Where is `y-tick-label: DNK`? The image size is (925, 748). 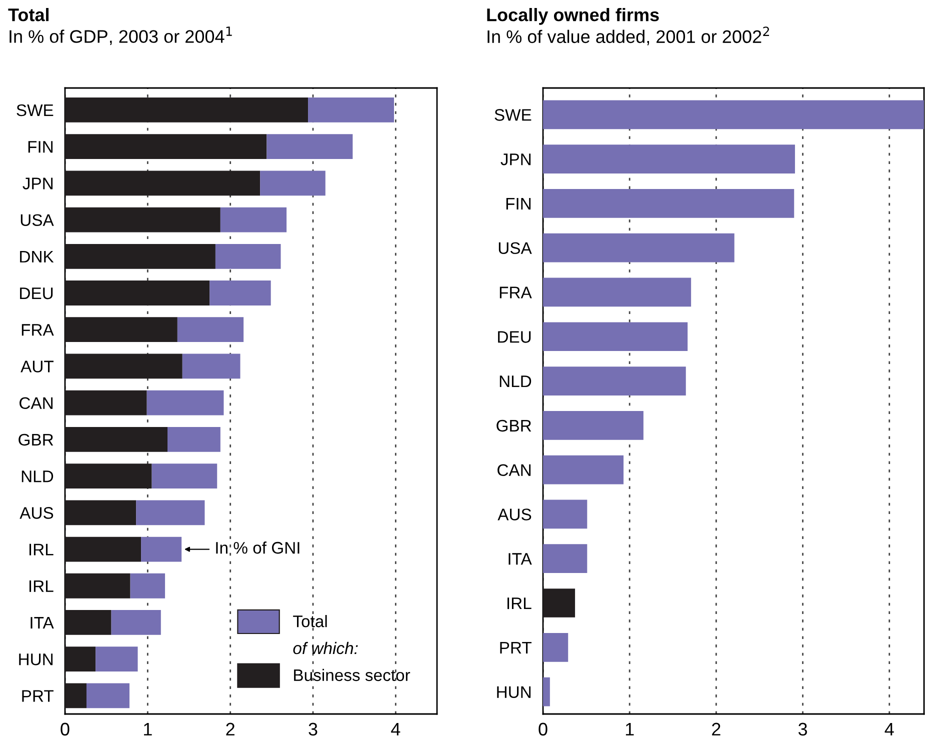
y-tick-label: DNK is located at coordinates (37, 256).